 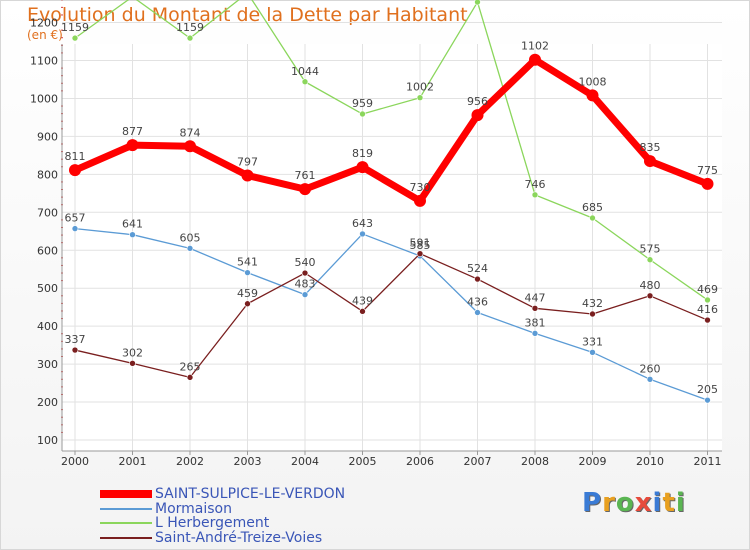 I want to click on x-tick-label: 2007, so click(x=478, y=461).